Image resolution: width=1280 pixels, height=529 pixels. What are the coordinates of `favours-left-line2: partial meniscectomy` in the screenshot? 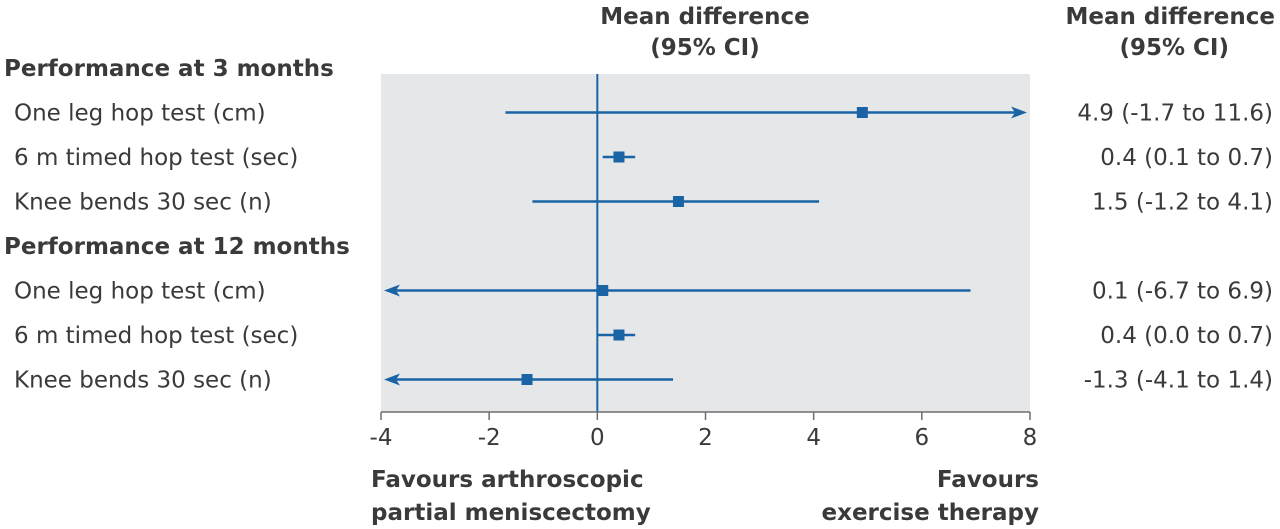 It's located at (511, 513).